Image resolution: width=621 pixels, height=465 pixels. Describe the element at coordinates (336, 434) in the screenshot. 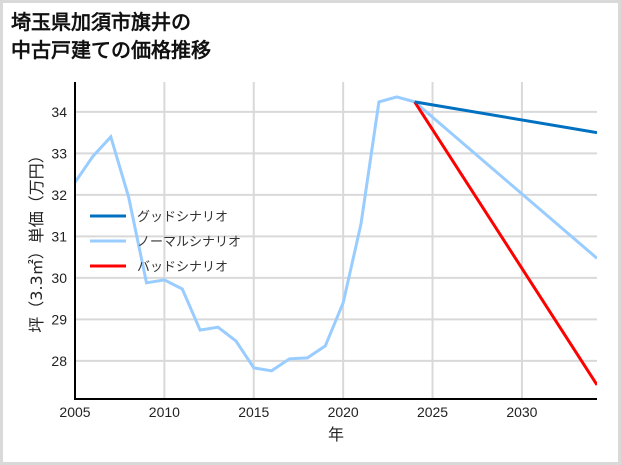

I see `x-axis-label: 年` at that location.